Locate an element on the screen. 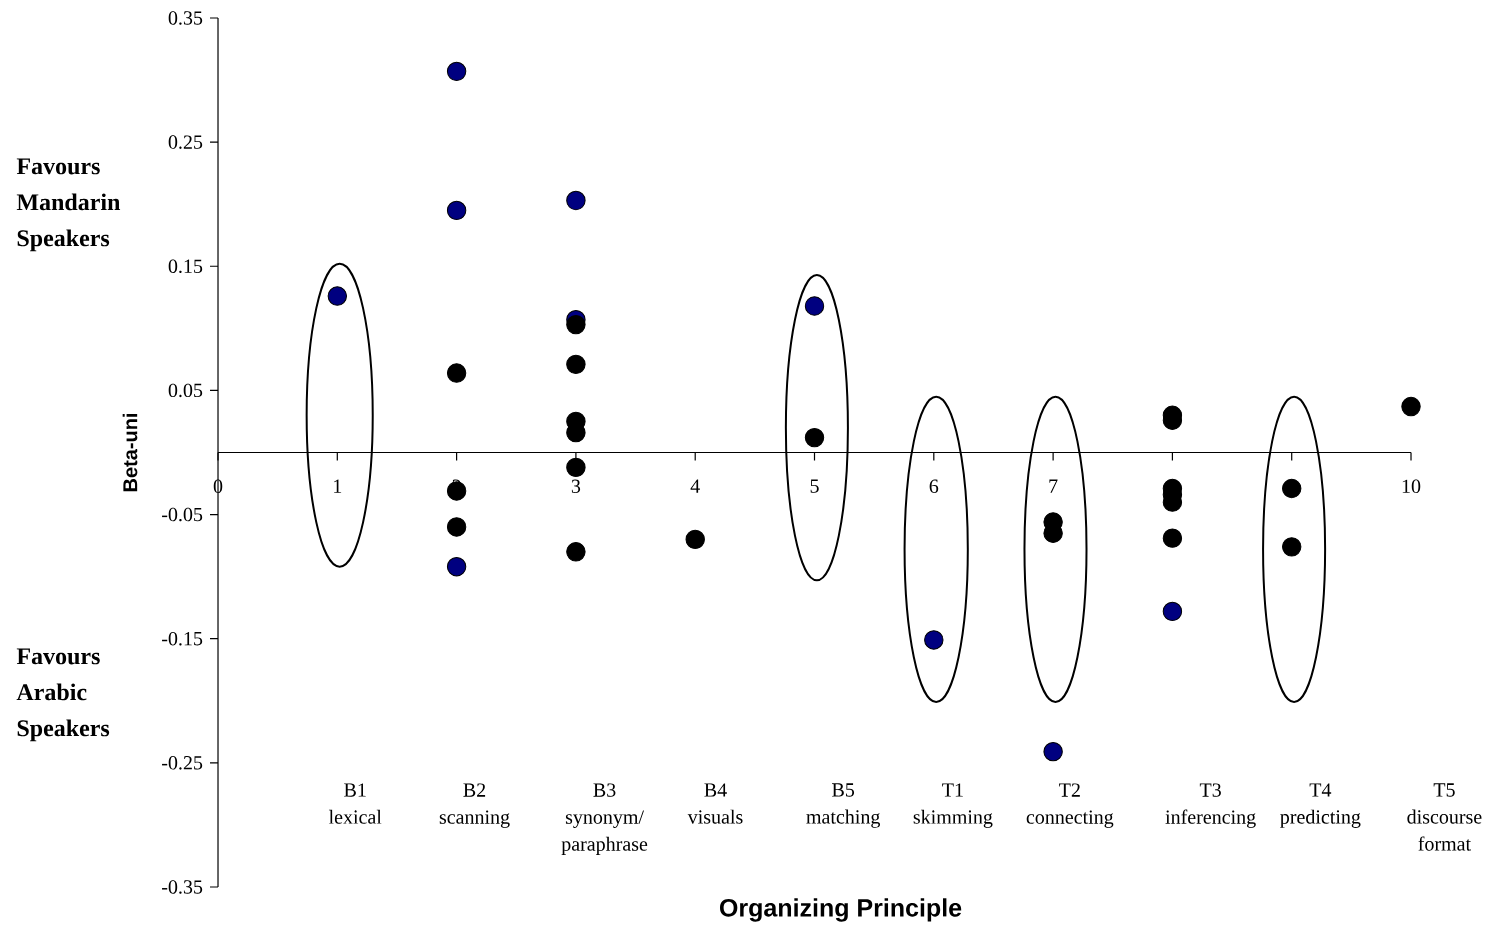 The height and width of the screenshot is (928, 1492). x-tick-label: 1 is located at coordinates (338, 486).